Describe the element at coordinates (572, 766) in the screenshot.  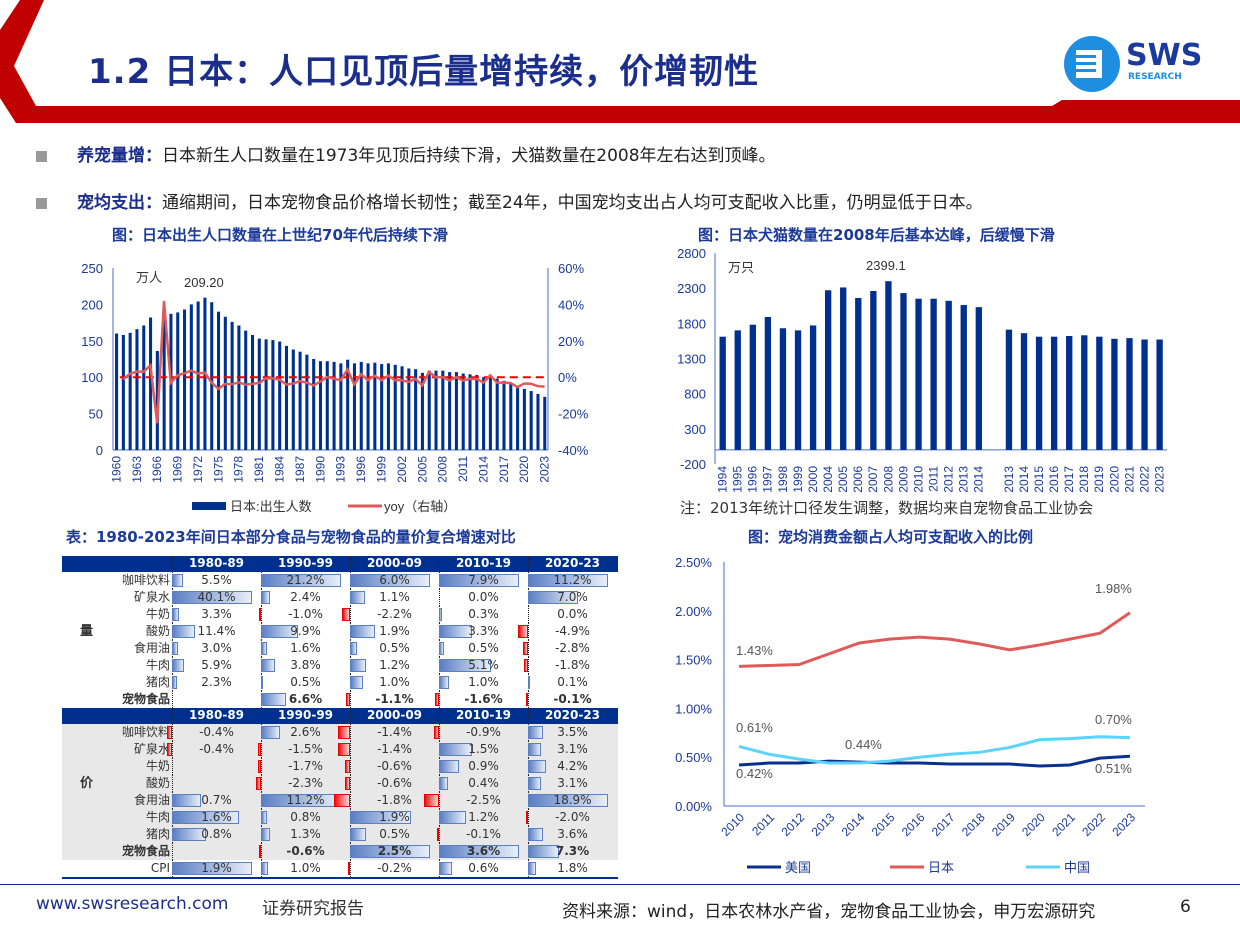
I see `table-cell: 4.2%` at that location.